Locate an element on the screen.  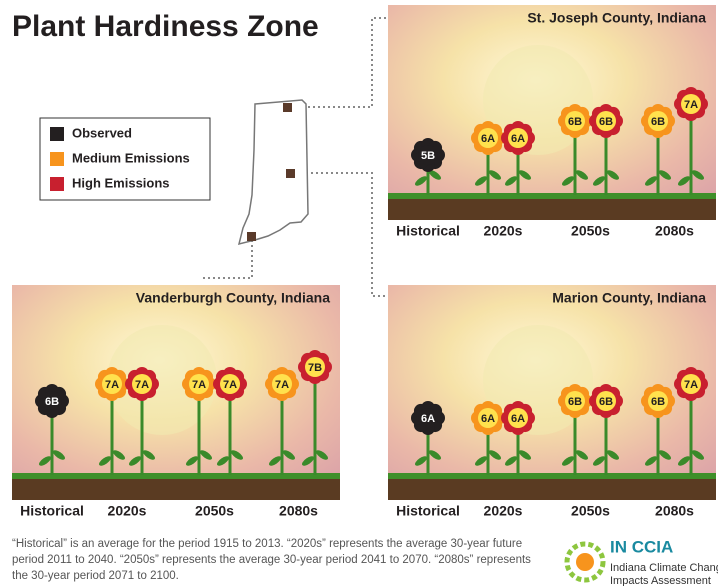
period-label: Historical is located at coordinates (428, 511).